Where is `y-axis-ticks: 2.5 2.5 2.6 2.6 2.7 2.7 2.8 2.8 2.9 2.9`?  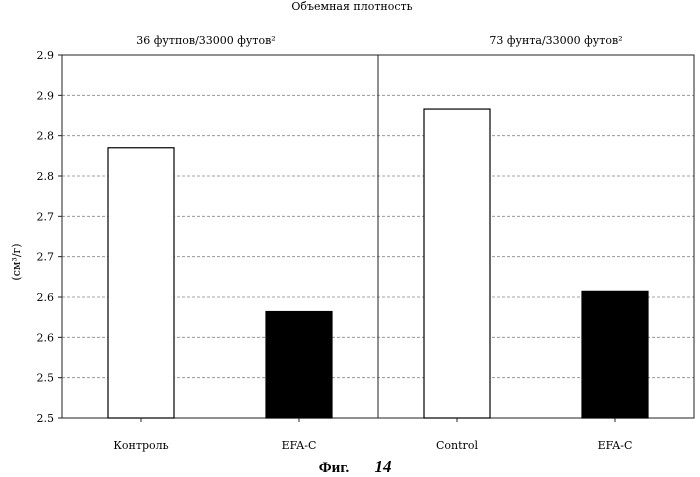 y-axis-ticks: 2.5 2.5 2.6 2.6 2.7 2.7 2.8 2.8 2.9 2.9 is located at coordinates (50, 237).